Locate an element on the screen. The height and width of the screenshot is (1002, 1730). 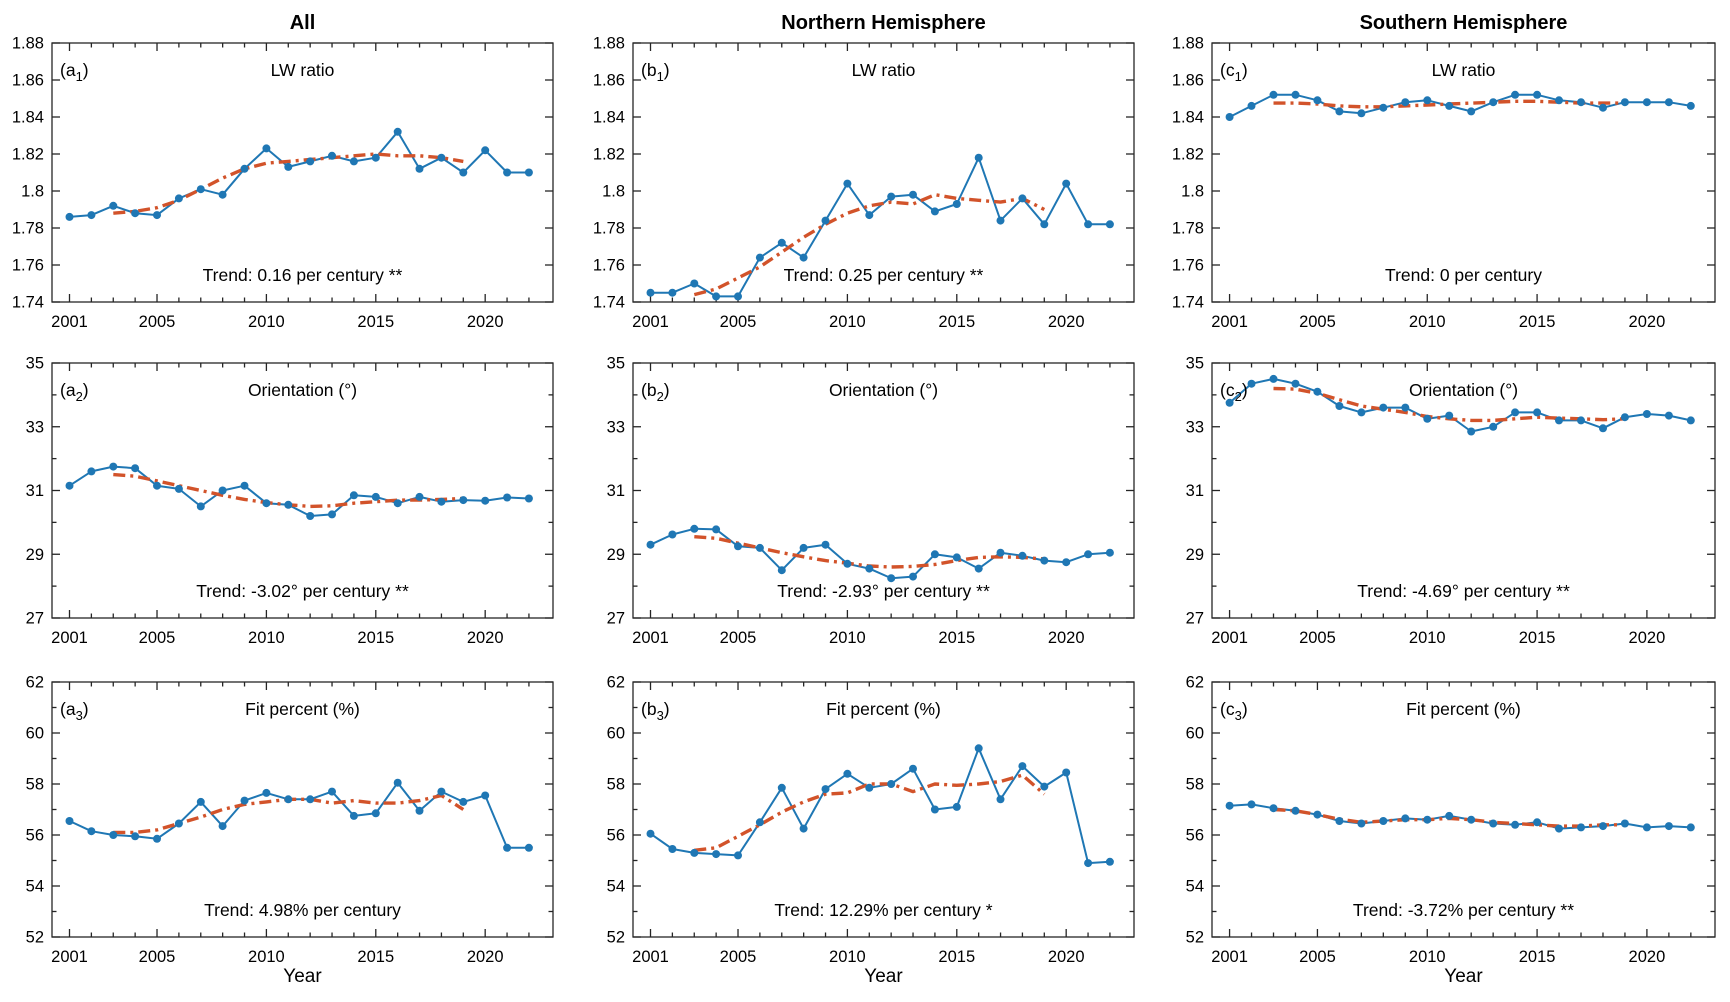
panel-tag: (b2) is located at coordinates (655, 392).